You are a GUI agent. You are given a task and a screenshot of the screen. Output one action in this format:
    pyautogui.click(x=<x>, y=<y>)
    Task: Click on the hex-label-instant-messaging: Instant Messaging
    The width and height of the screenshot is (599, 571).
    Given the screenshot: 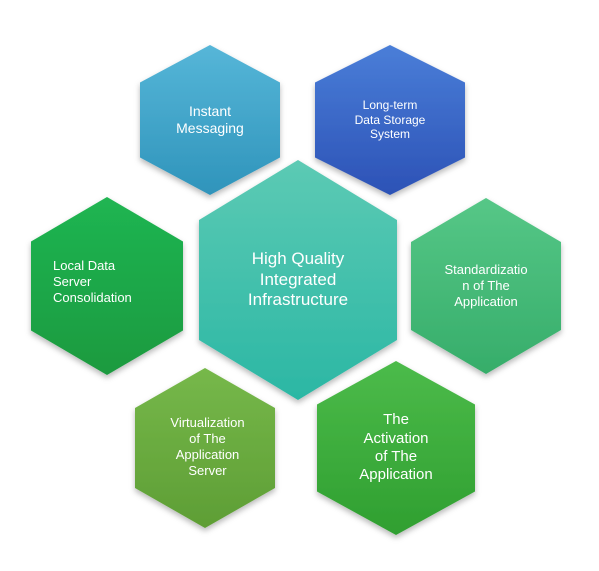 What is the action you would take?
    pyautogui.click(x=210, y=119)
    